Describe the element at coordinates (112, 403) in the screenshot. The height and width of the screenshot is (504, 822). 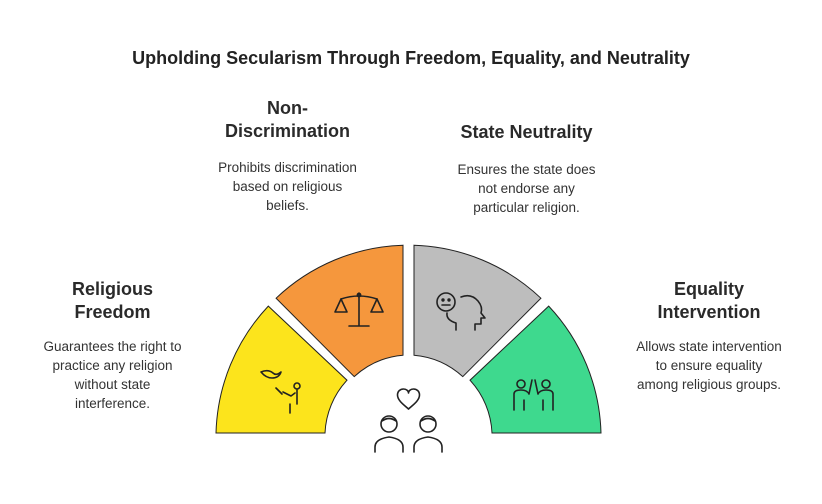
I see `body-line: interference.` at that location.